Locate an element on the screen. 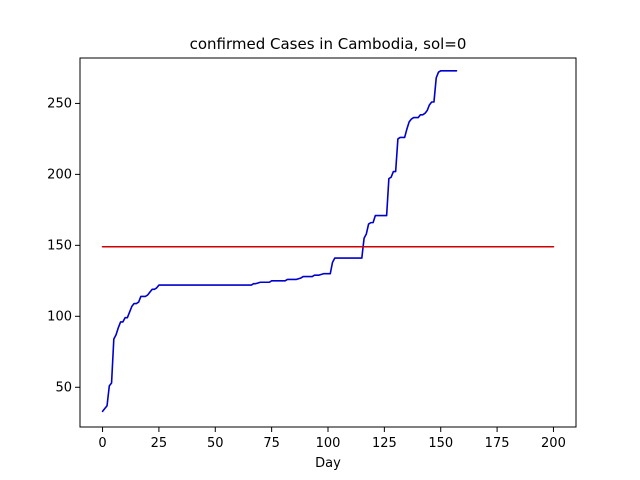 This screenshot has height=480, width=640. x-tick-label-6: 150 is located at coordinates (440, 443).